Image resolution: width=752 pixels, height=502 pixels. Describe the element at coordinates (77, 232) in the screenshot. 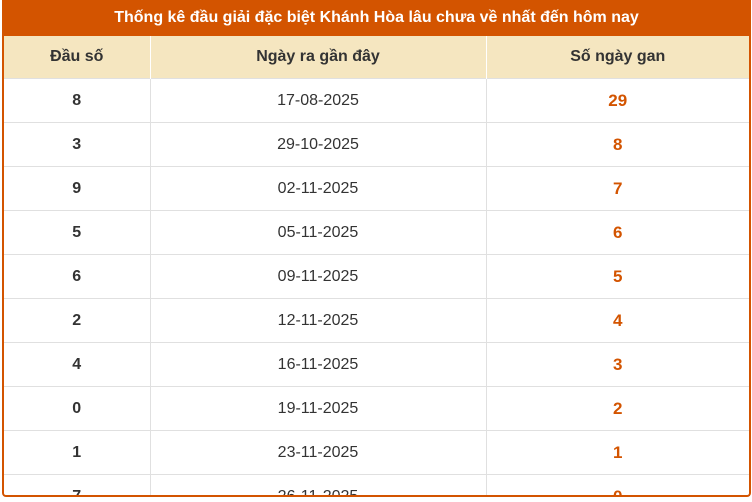

I see `dau-so-cell: 5` at that location.